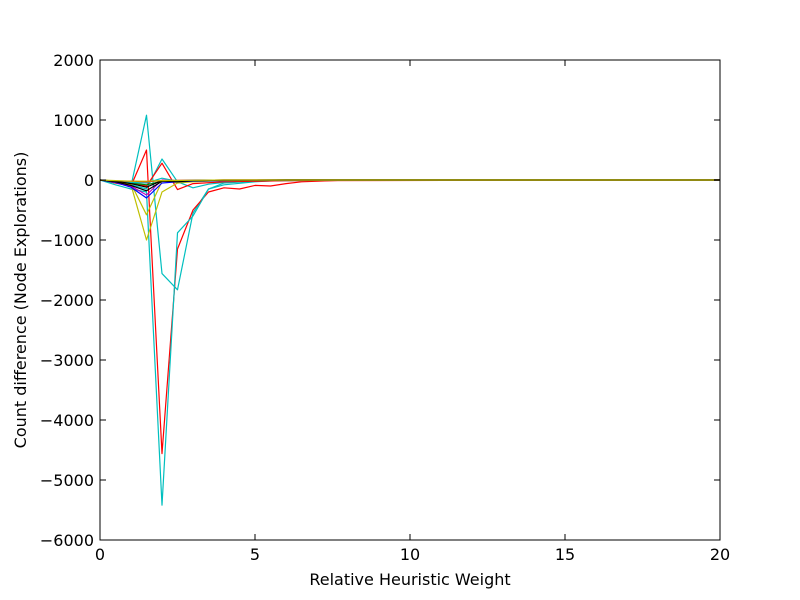 This screenshot has height=600, width=800. What do you see at coordinates (67, 420) in the screenshot?
I see `y-tick-label: −4000` at bounding box center [67, 420].